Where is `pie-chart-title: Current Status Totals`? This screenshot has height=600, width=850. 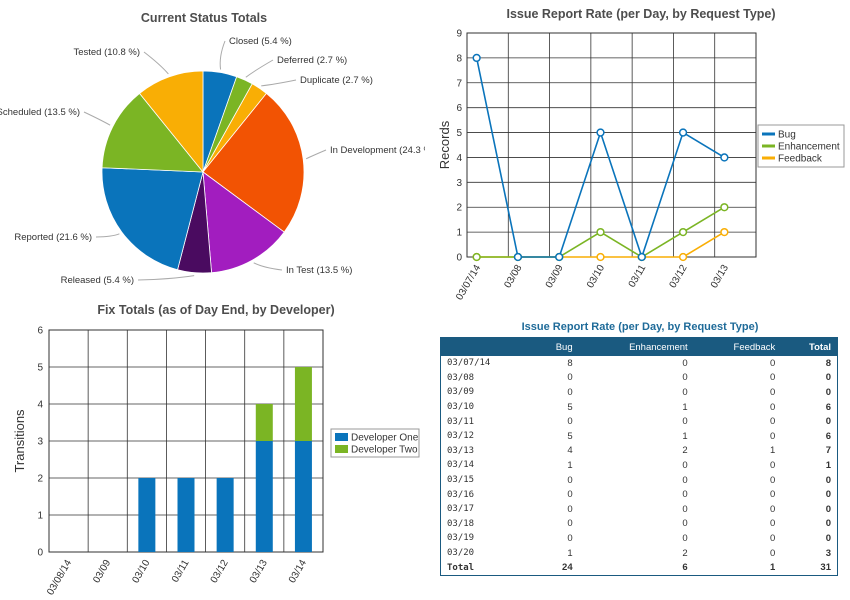 pie-chart-title: Current Status Totals is located at coordinates (204, 18).